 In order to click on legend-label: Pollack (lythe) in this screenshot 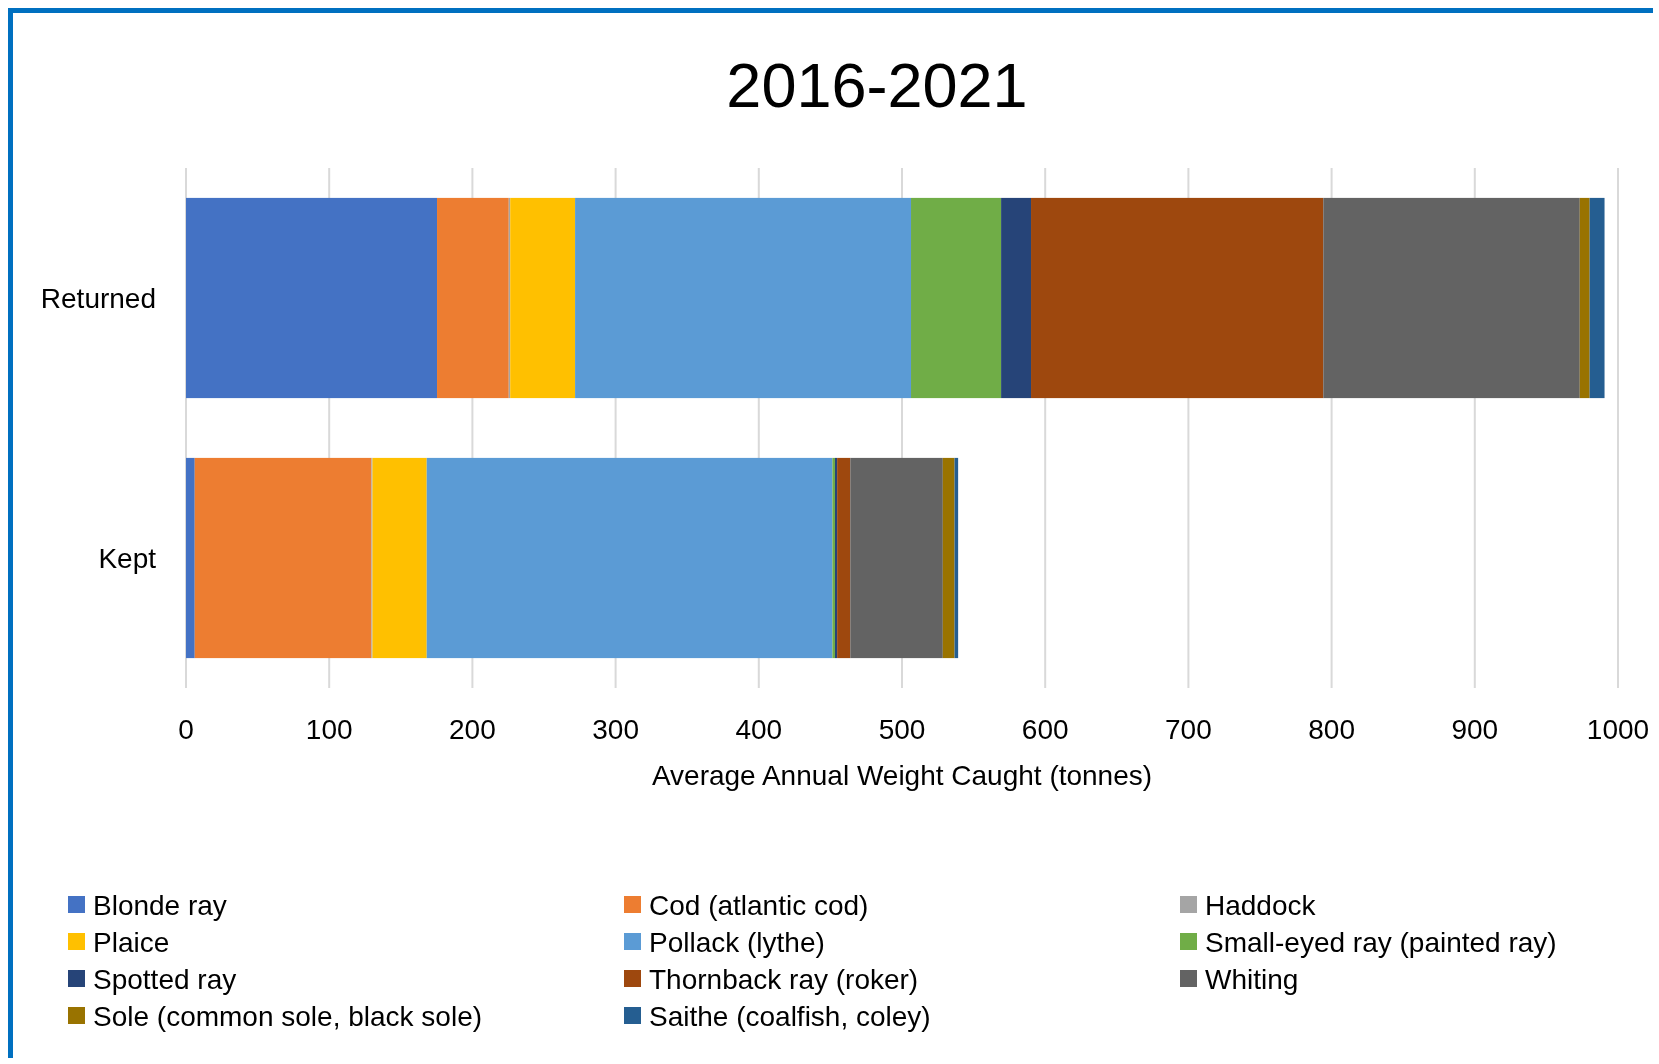, I will do `click(737, 942)`.